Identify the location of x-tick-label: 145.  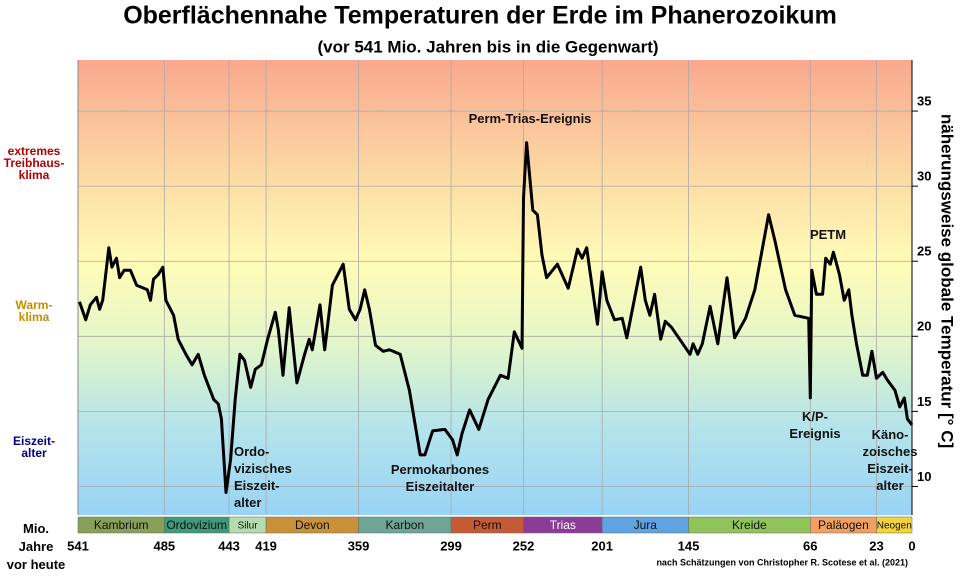
(689, 545).